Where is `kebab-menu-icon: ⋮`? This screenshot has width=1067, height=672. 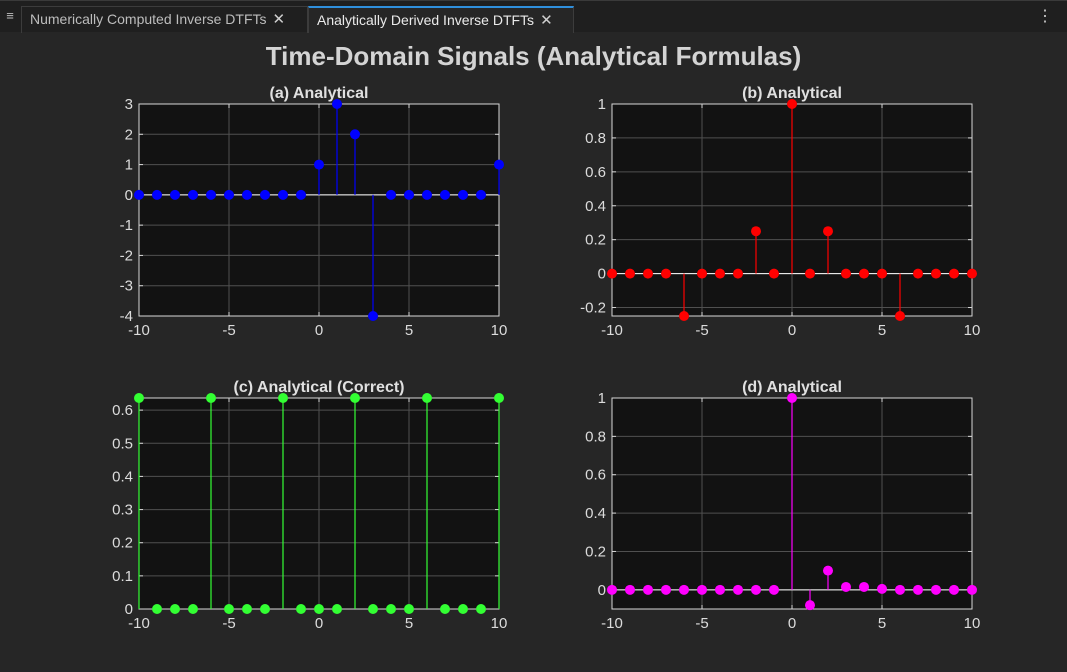
kebab-menu-icon: ⋮ is located at coordinates (1045, 16).